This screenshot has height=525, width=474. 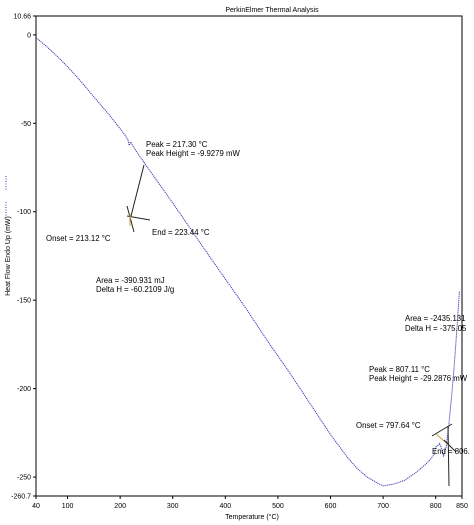 What do you see at coordinates (24, 212) in the screenshot?
I see `y-tick-label: -100` at bounding box center [24, 212].